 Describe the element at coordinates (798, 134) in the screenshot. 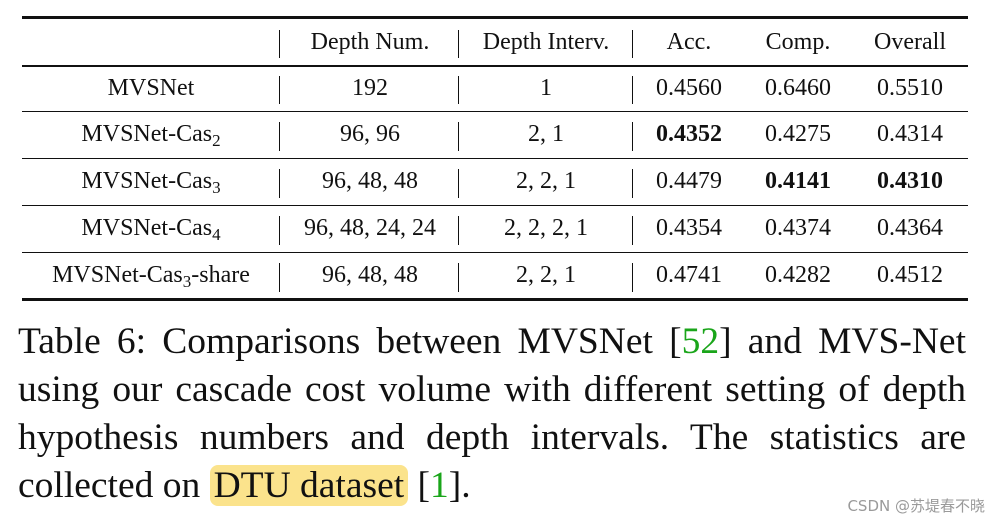

I see `row-2-comp: 0.4275` at that location.